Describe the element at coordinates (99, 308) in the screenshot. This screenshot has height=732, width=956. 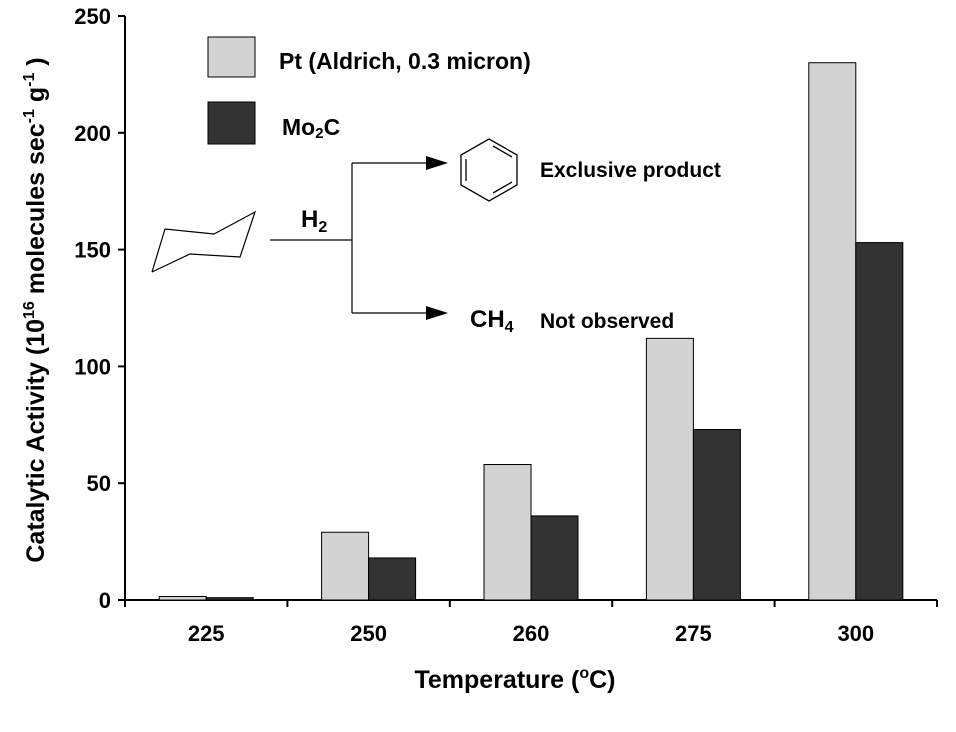
I see `y-ticks-group: 0 50 100 150 200 250` at that location.